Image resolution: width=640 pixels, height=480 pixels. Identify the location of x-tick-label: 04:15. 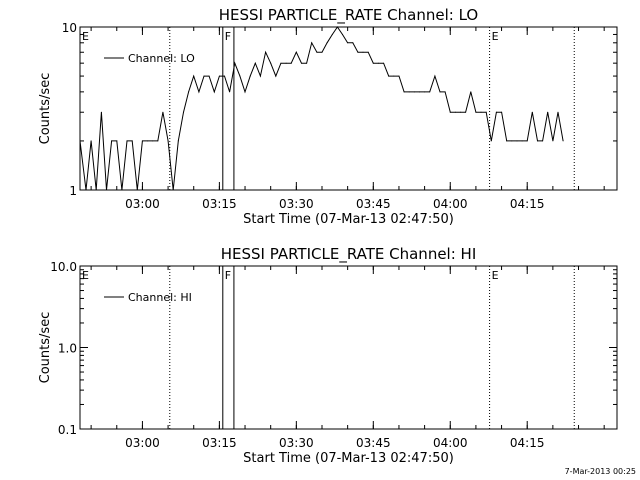
(527, 443).